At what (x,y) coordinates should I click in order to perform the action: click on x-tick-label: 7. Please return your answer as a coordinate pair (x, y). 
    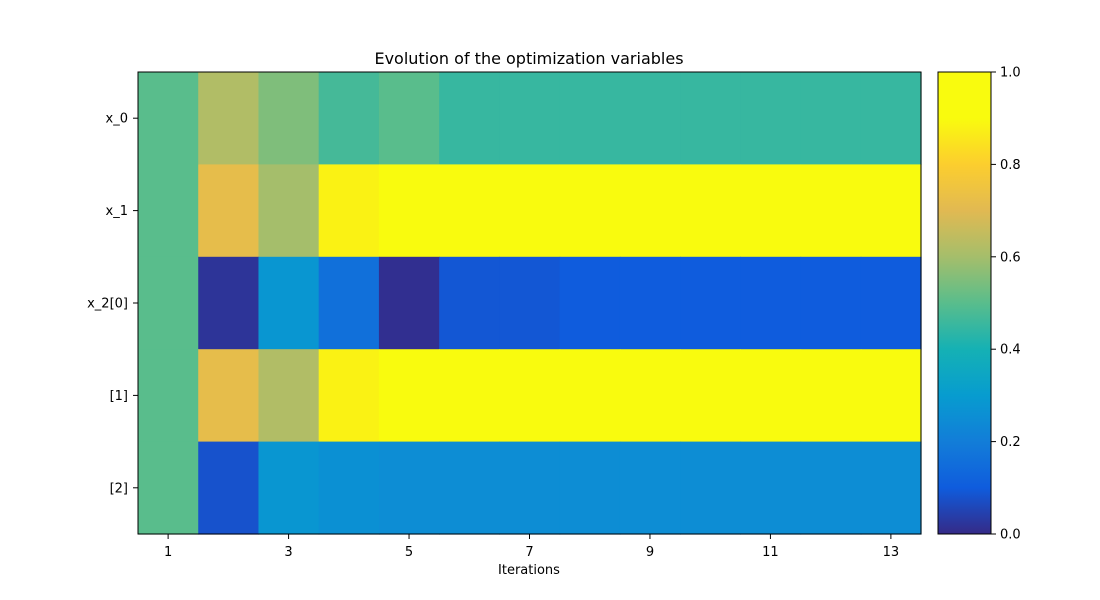
    Looking at the image, I should click on (529, 552).